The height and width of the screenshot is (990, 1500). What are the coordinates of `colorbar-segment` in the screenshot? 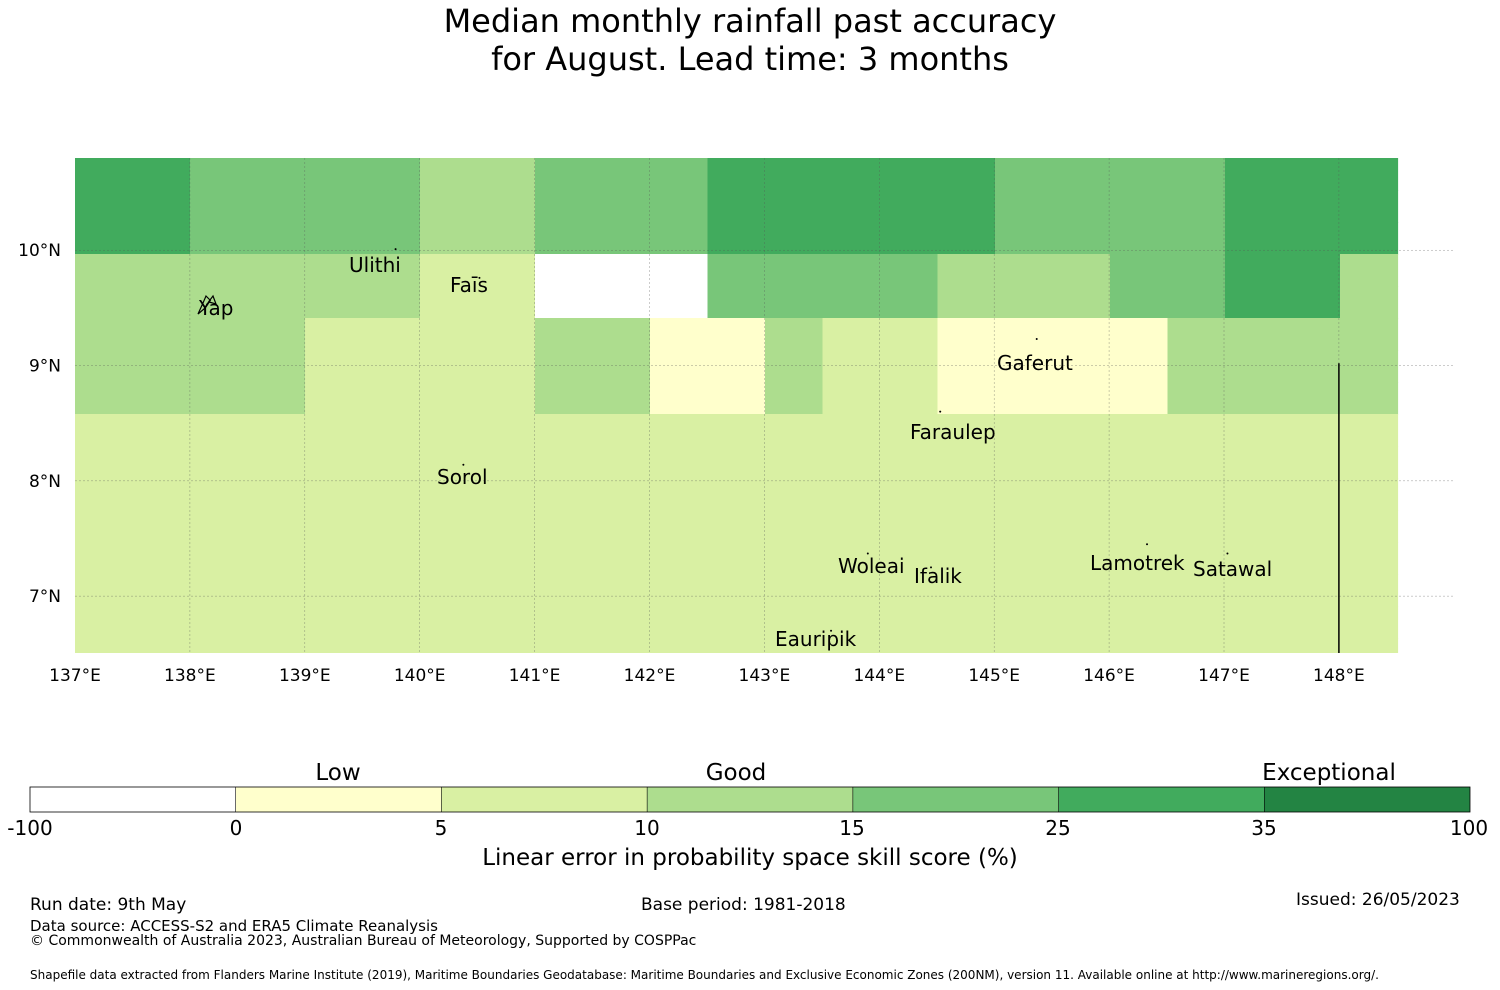 It's located at (955, 799).